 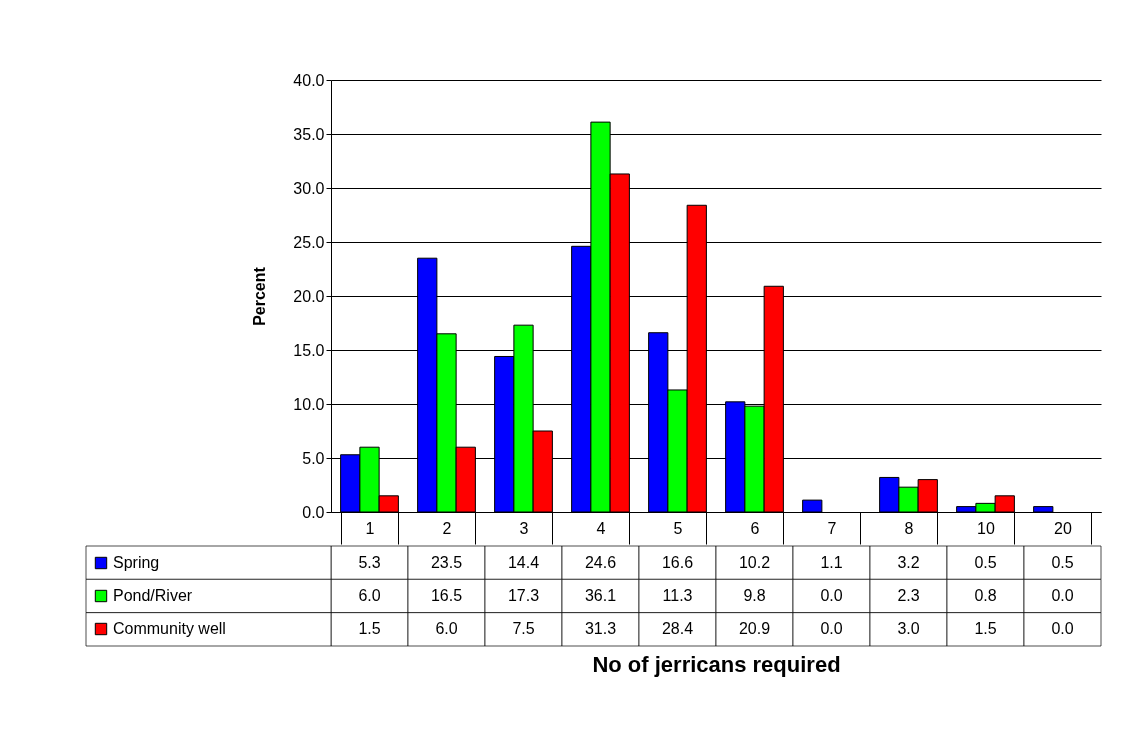 I want to click on x-tick-label: 3, so click(x=524, y=528).